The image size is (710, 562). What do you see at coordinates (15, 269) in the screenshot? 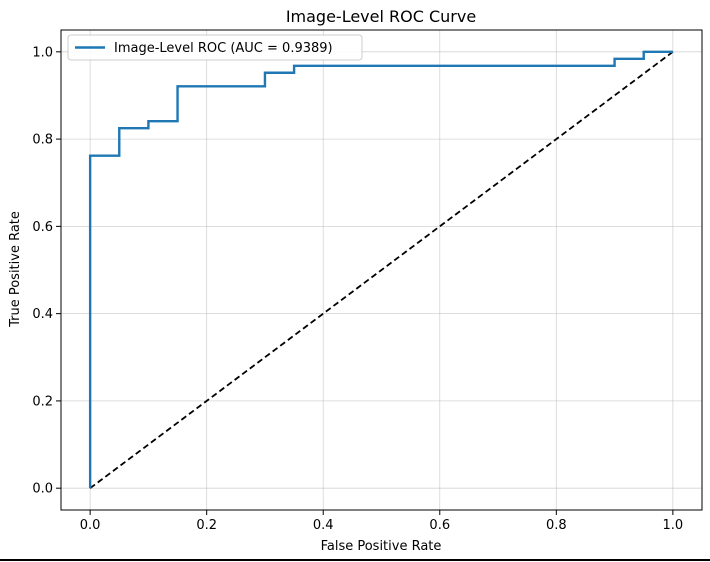
I see `y-axis-label: True Positive Rate` at bounding box center [15, 269].